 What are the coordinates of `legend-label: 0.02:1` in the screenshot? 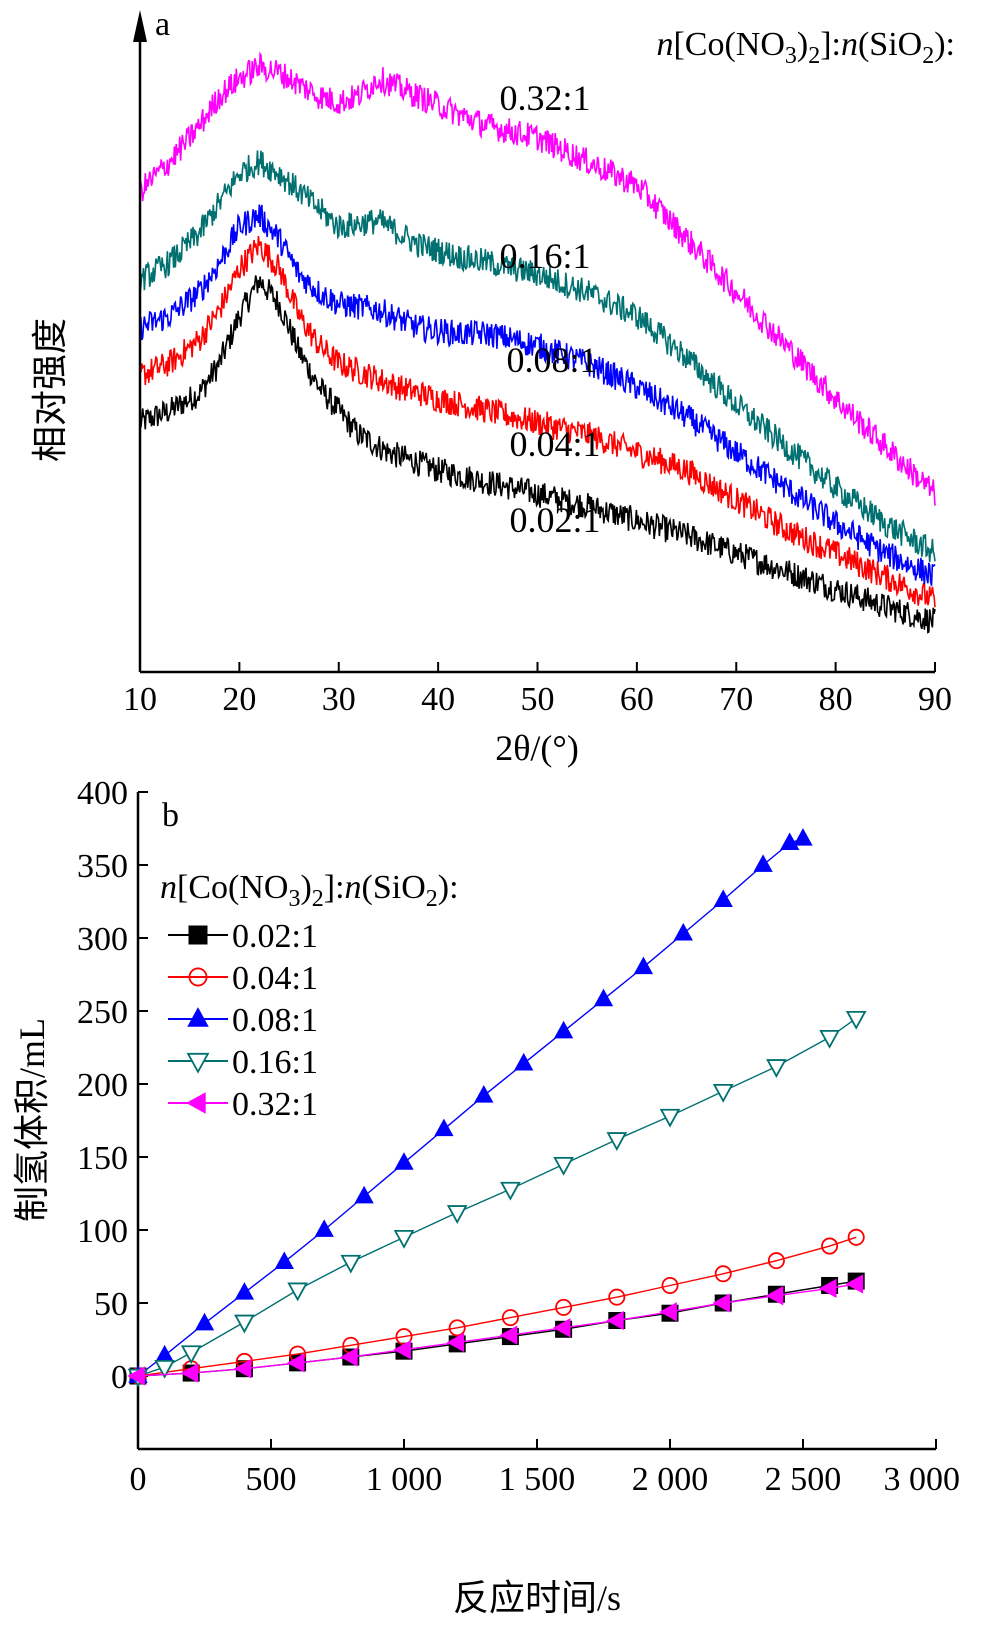 It's located at (275, 936).